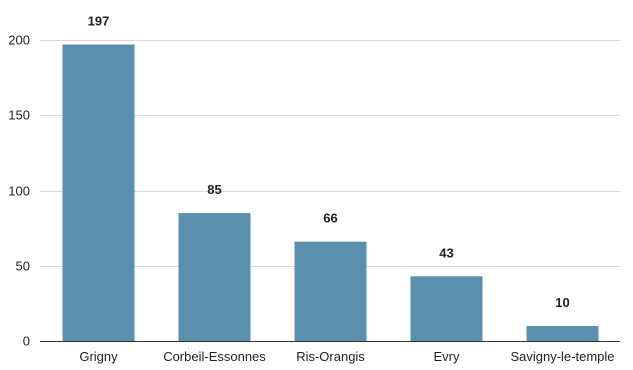 The image size is (633, 370). Describe the element at coordinates (330, 356) in the screenshot. I see `x-category-label: Ris-Orangis` at that location.